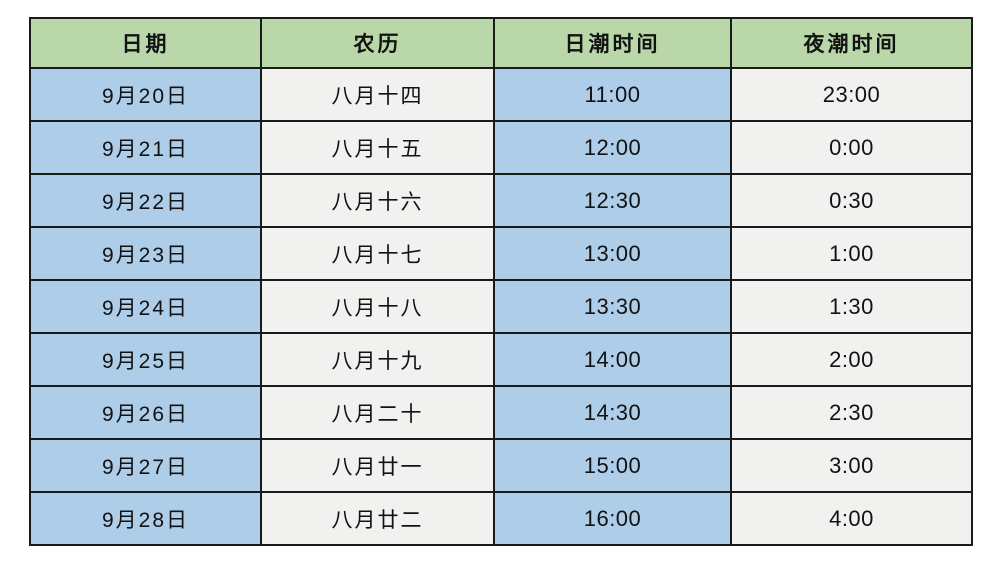 This screenshot has height=579, width=995. Describe the element at coordinates (612, 412) in the screenshot. I see `cell-day-tide: 14:30` at that location.